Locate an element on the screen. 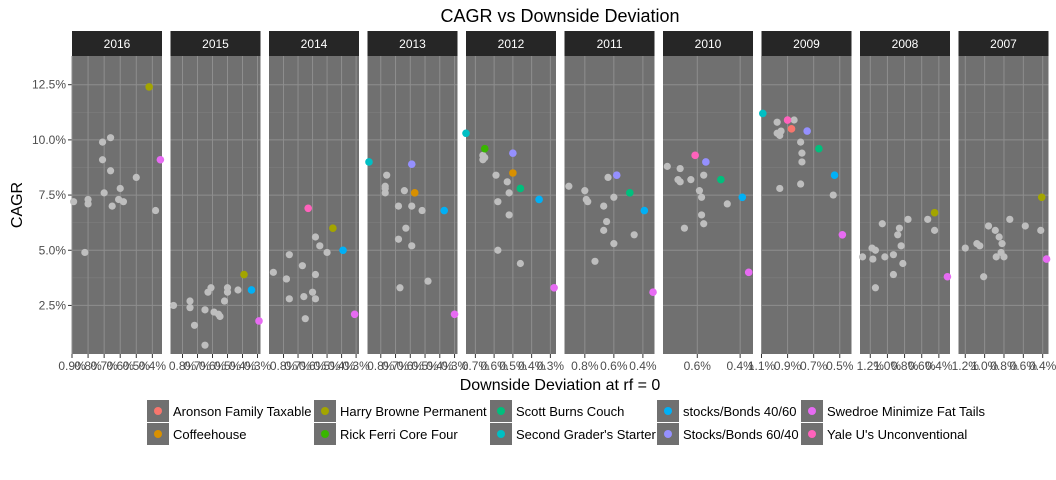 The height and width of the screenshot is (480, 1056). legend-label: Second Grader's Starter is located at coordinates (586, 434).